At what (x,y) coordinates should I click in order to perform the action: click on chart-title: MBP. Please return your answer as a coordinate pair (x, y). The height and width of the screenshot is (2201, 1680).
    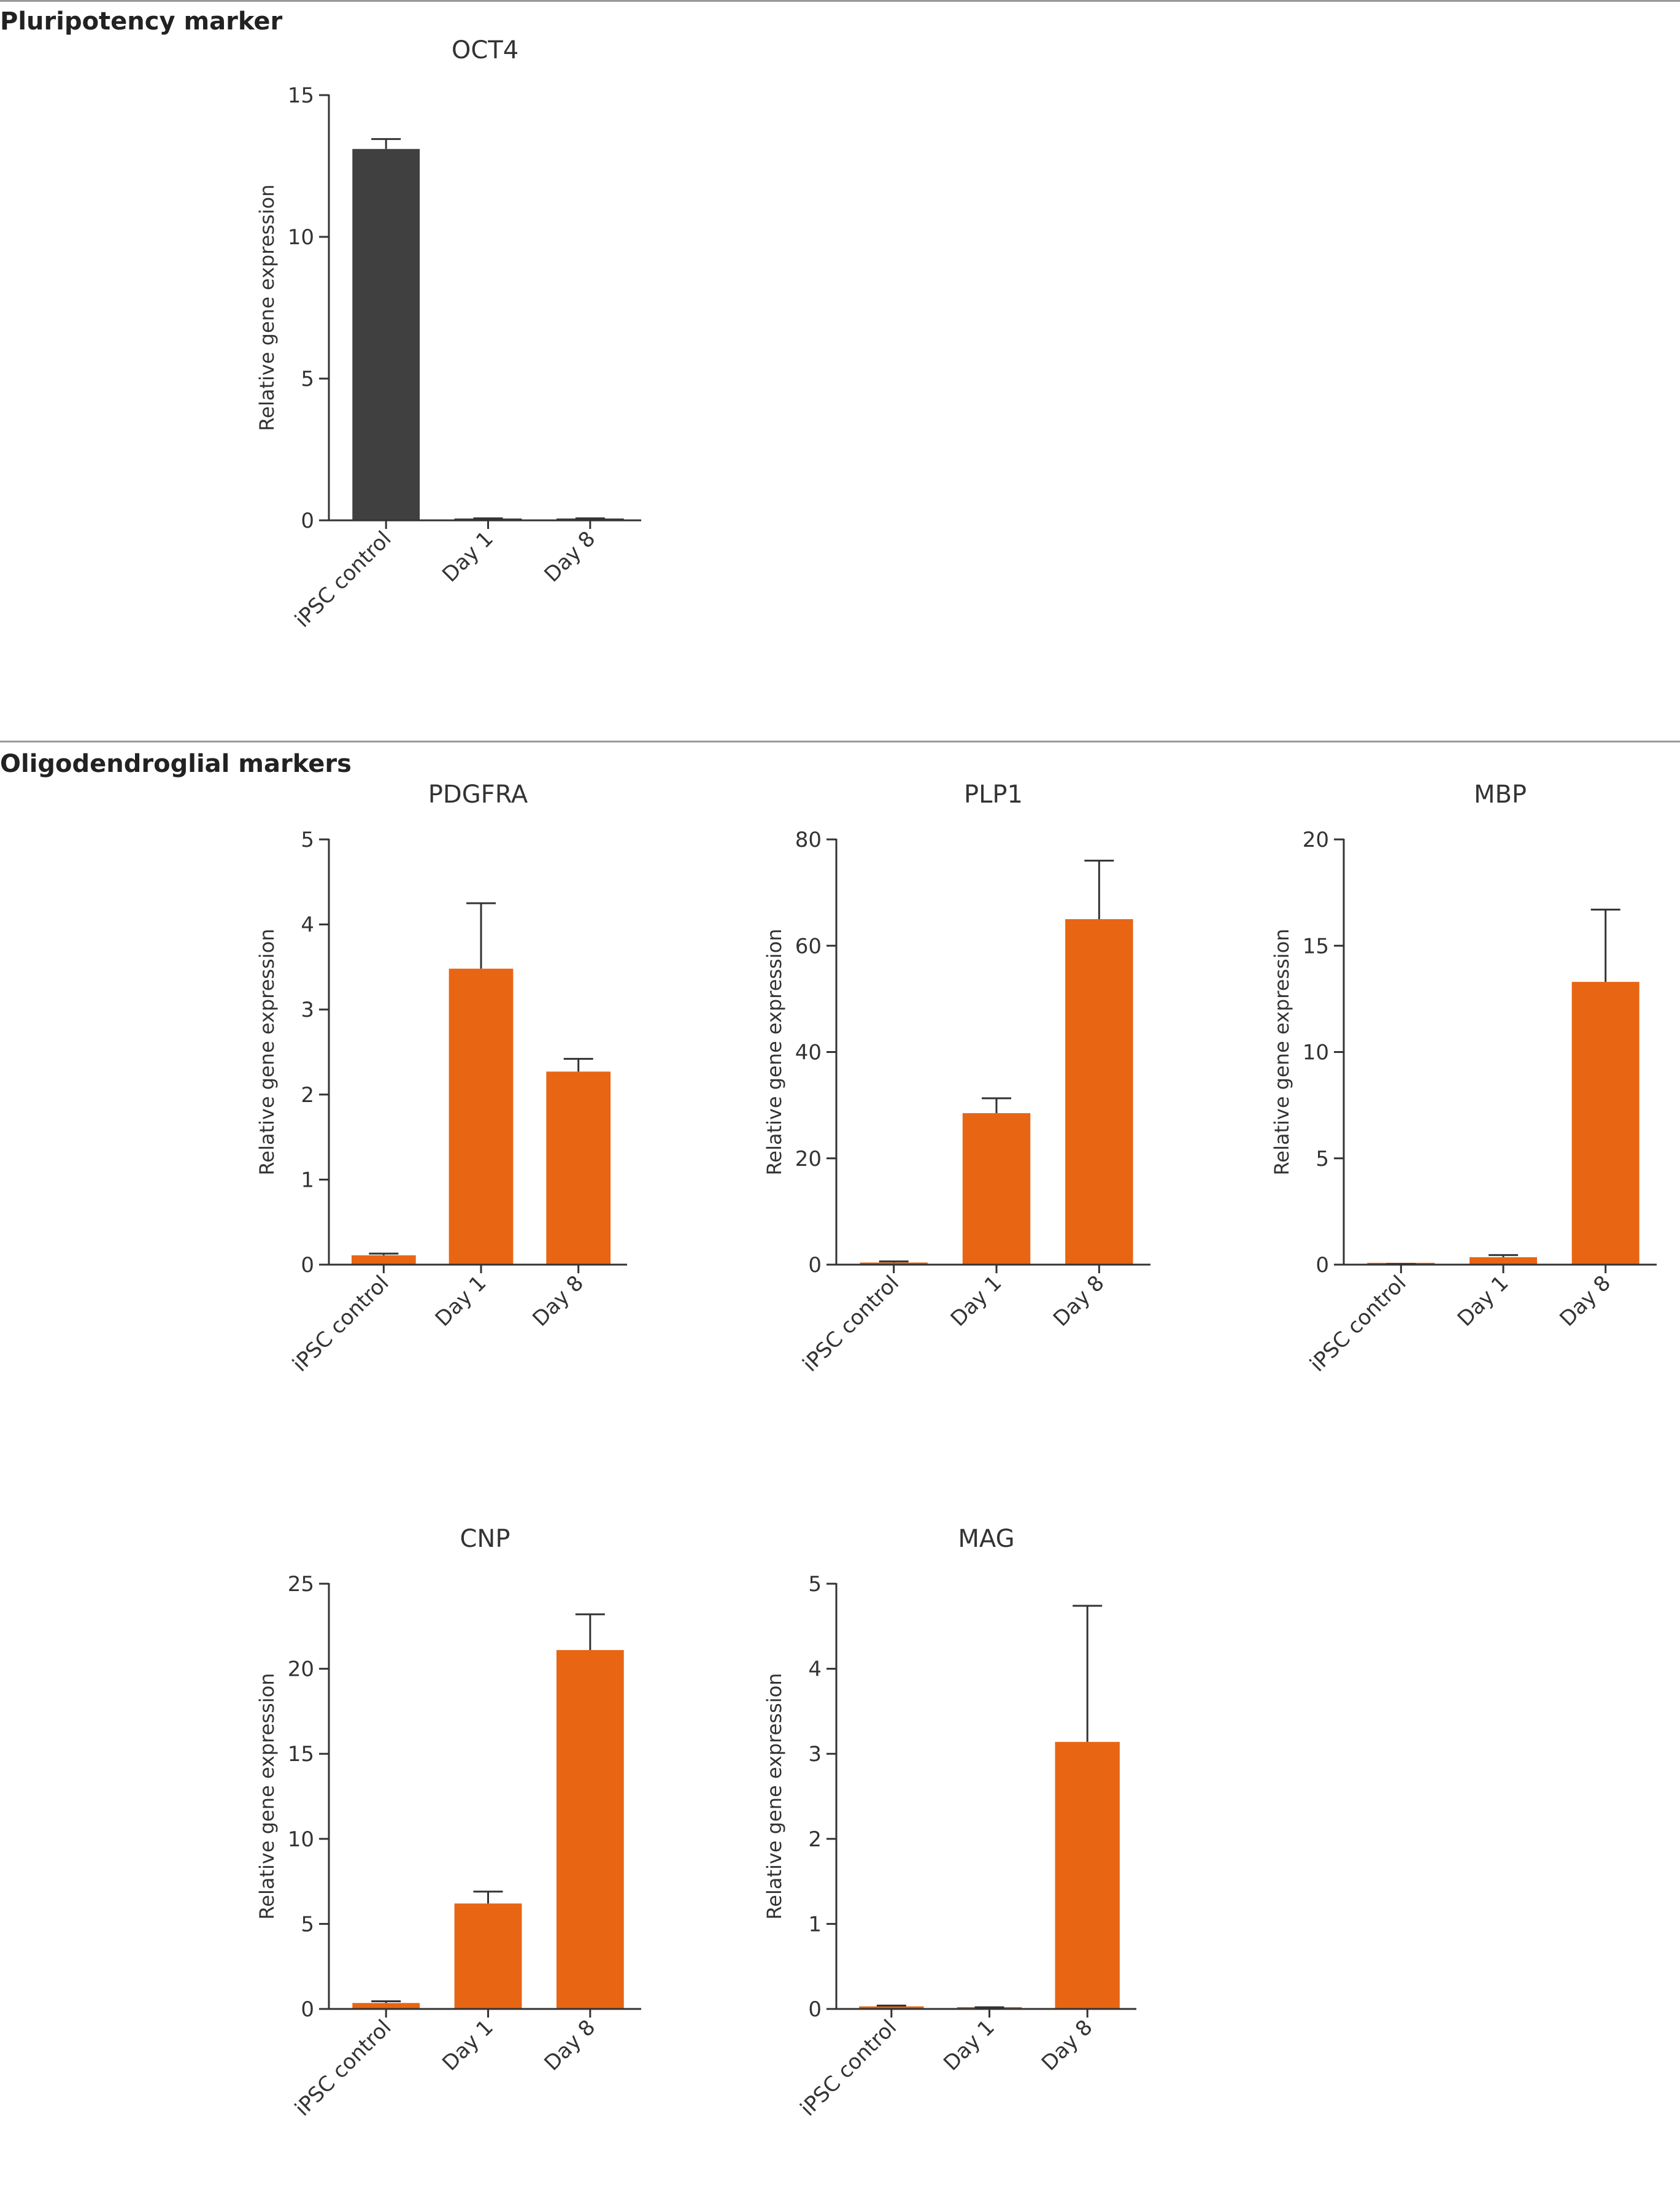
    Looking at the image, I should click on (1501, 795).